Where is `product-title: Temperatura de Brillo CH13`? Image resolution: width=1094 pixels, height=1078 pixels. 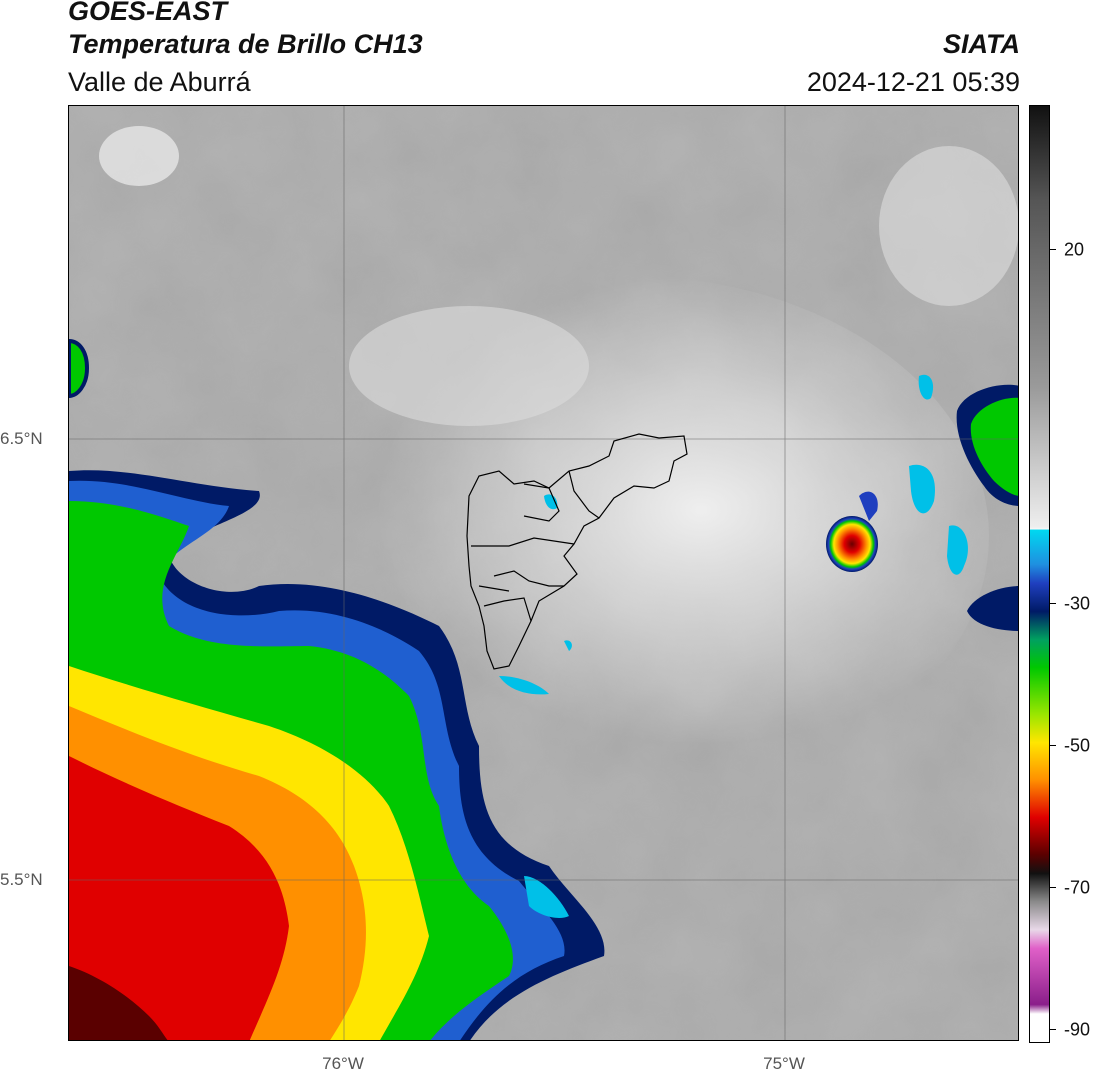 product-title: Temperatura de Brillo CH13 is located at coordinates (245, 44).